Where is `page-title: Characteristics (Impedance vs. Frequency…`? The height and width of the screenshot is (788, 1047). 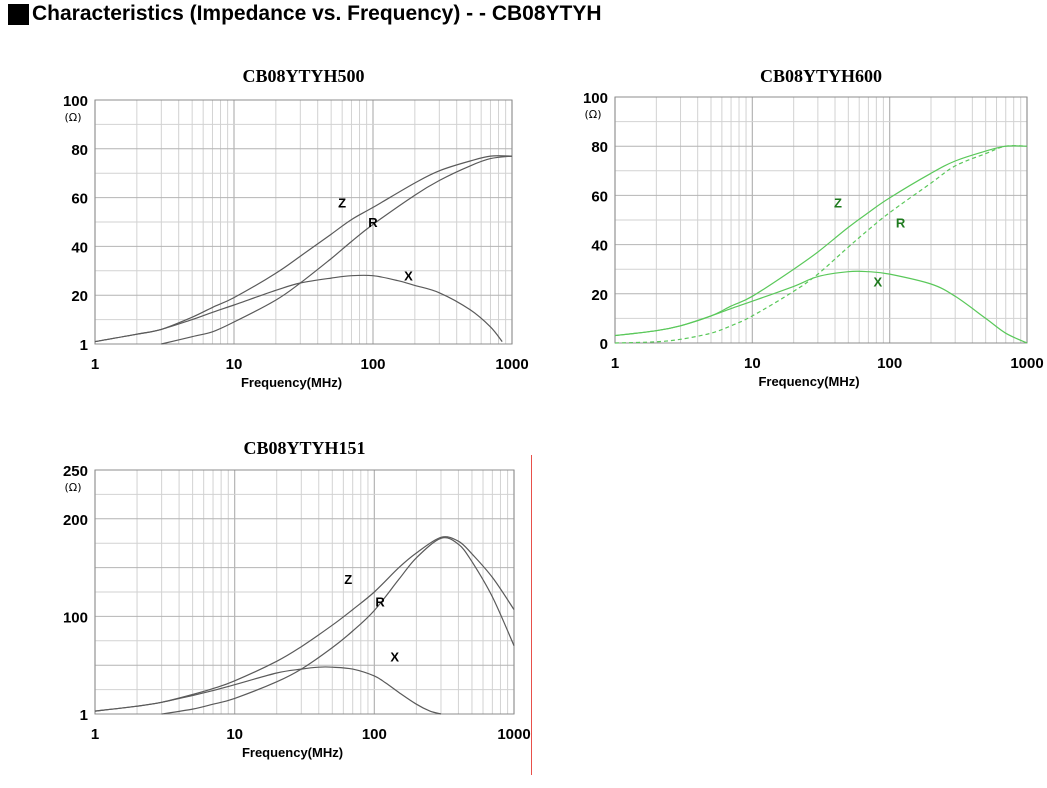
page-title: Characteristics (Impedance vs. Frequency… is located at coordinates (305, 14).